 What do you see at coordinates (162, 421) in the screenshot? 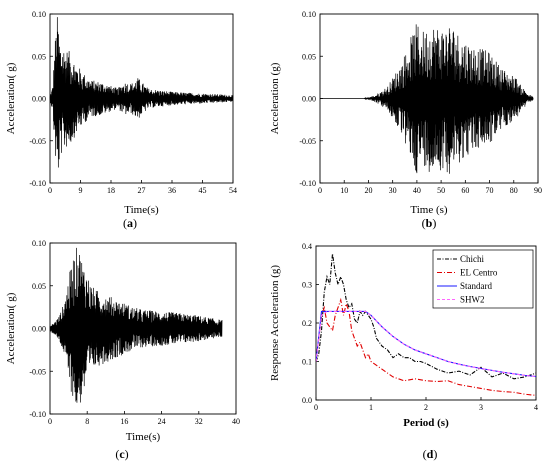
I see `x-tick-label: 24` at bounding box center [162, 421].